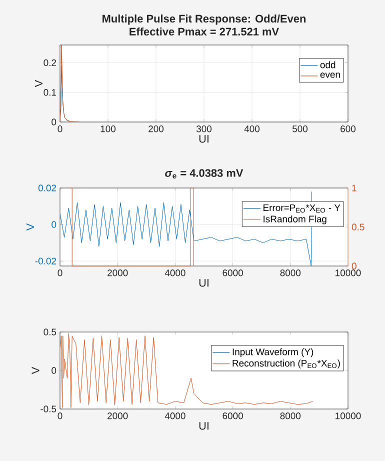 The width and height of the screenshot is (385, 461). I want to click on chart-subtitle: Effective Pmax = 271.521 mV, so click(204, 31).